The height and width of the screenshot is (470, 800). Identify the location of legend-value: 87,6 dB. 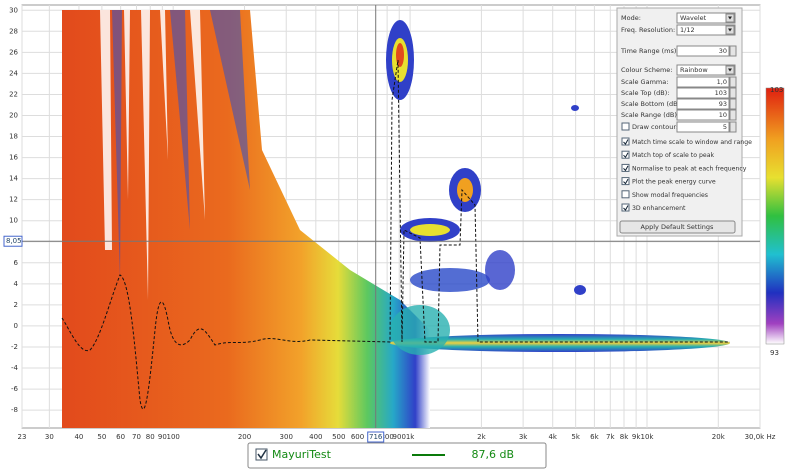
(492, 454).